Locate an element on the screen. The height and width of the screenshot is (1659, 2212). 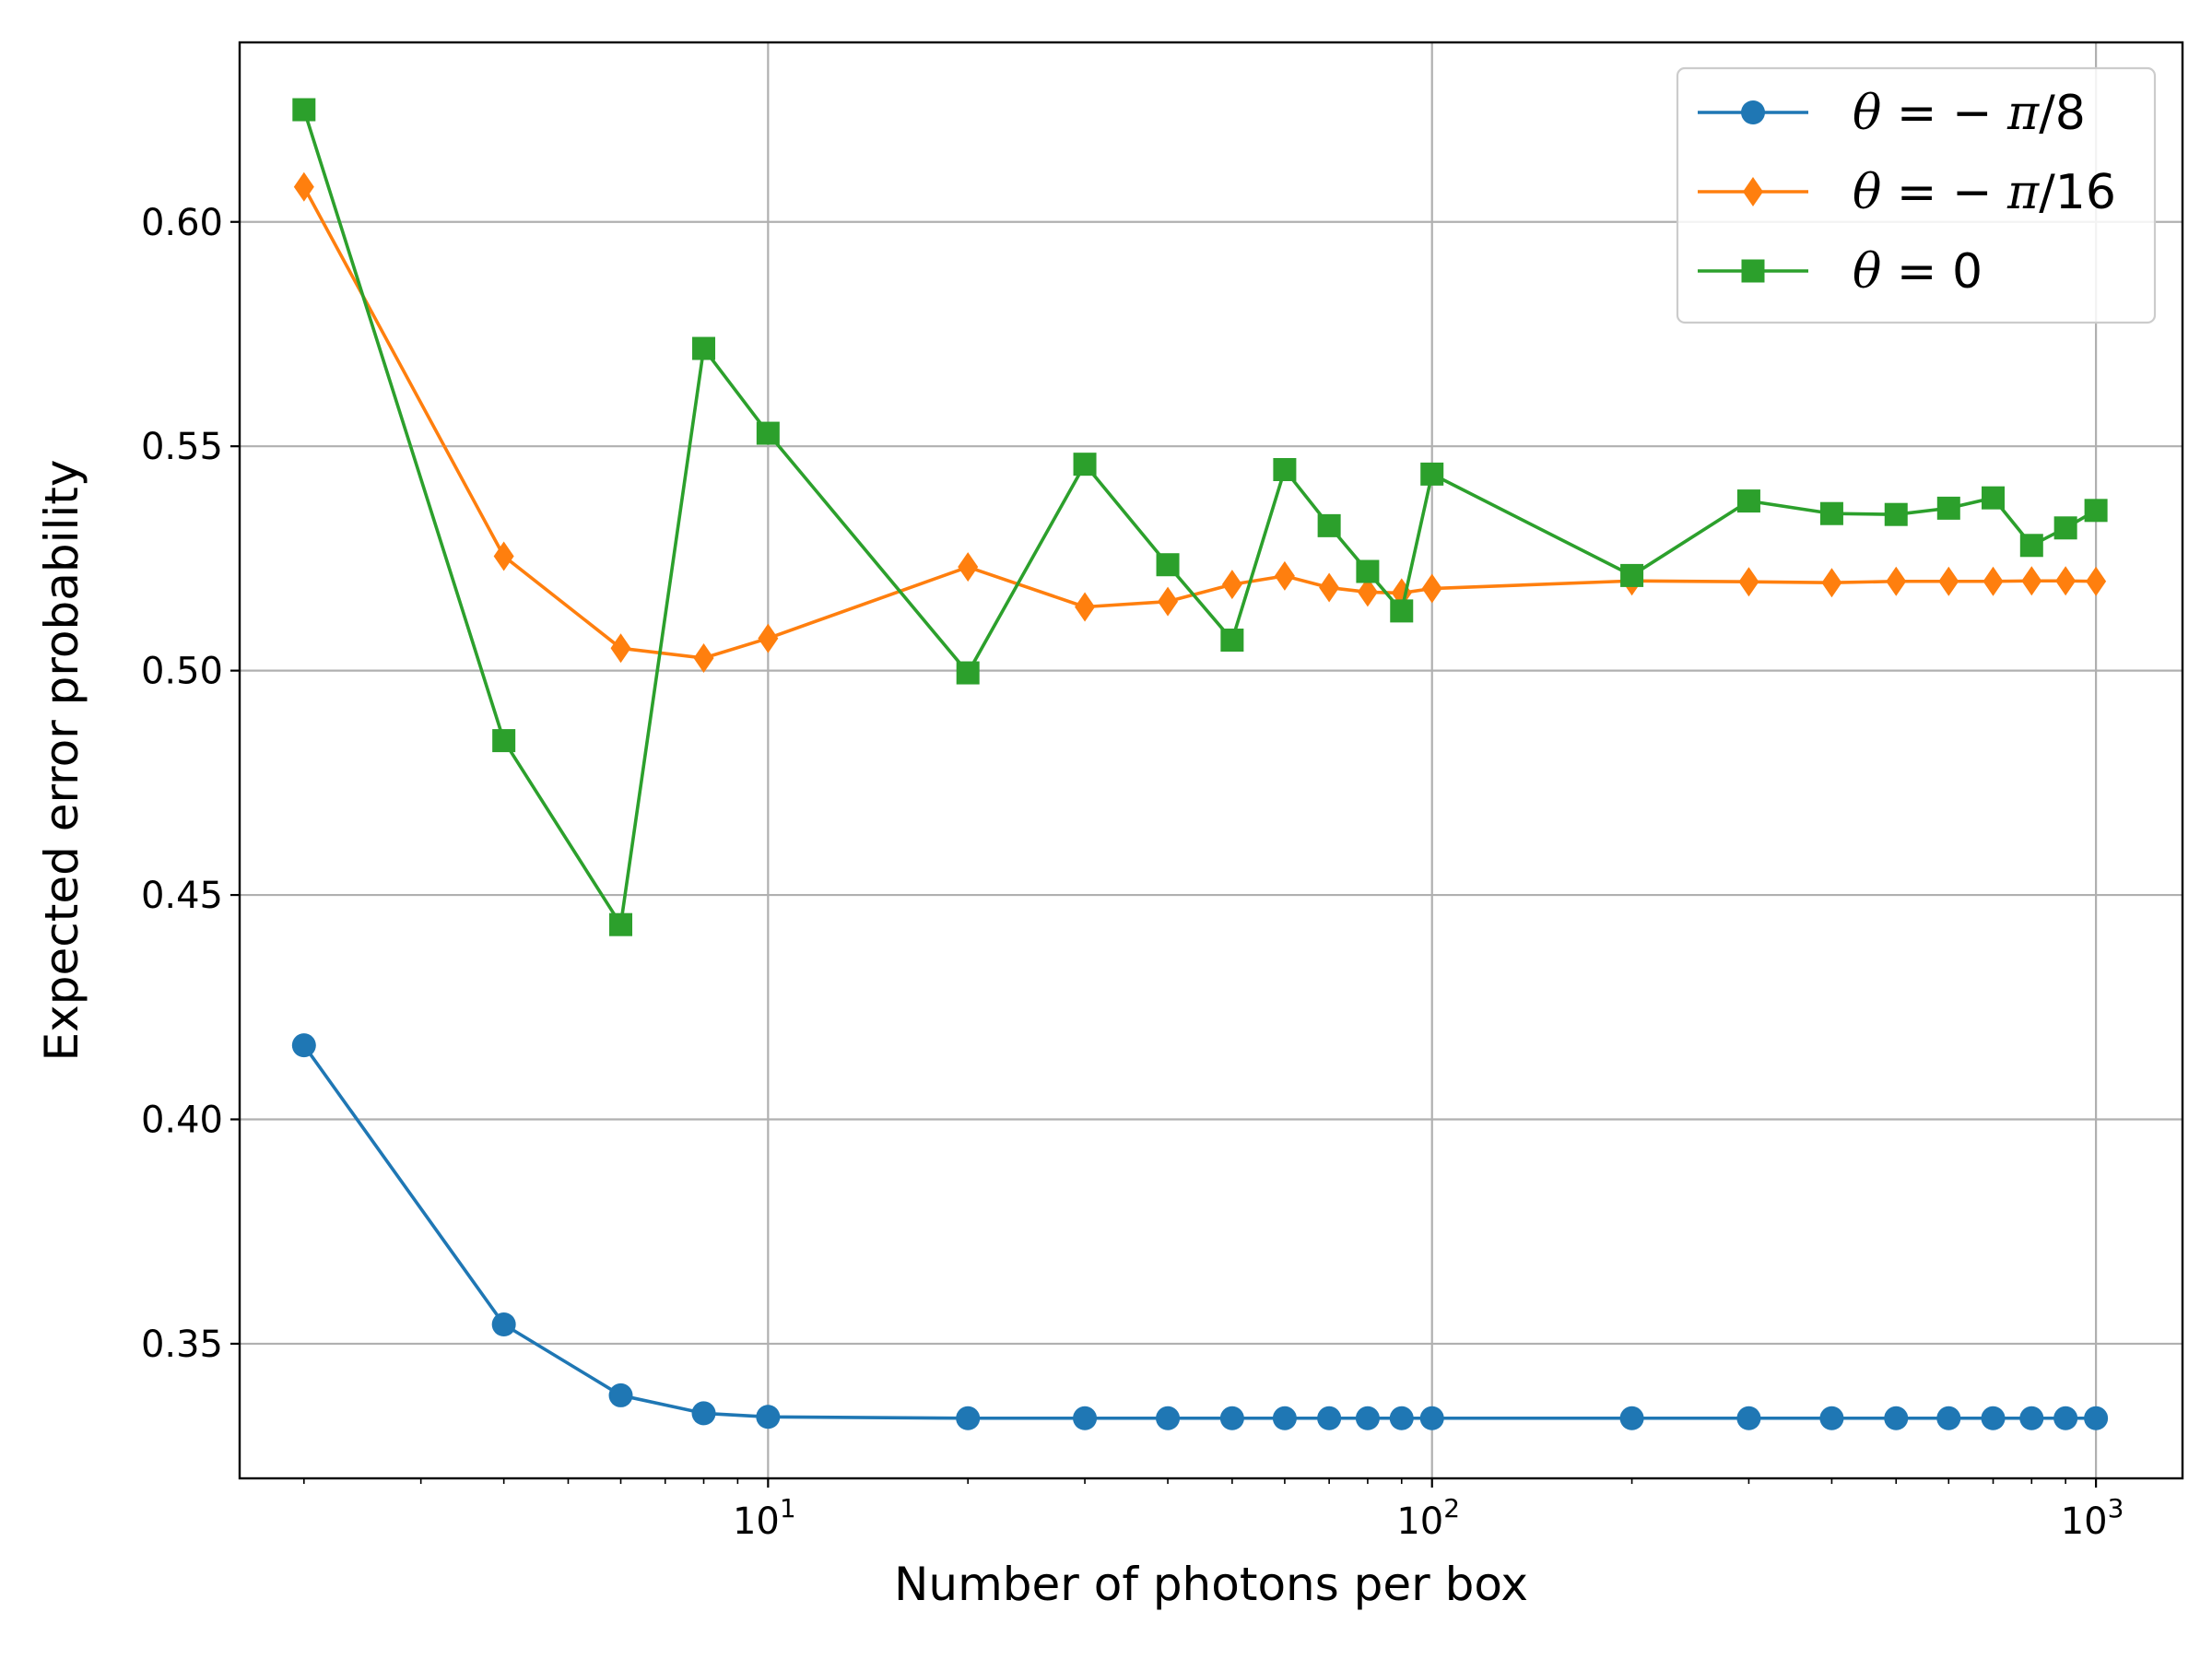
x-tick-label: 10³ is located at coordinates (2092, 1518).